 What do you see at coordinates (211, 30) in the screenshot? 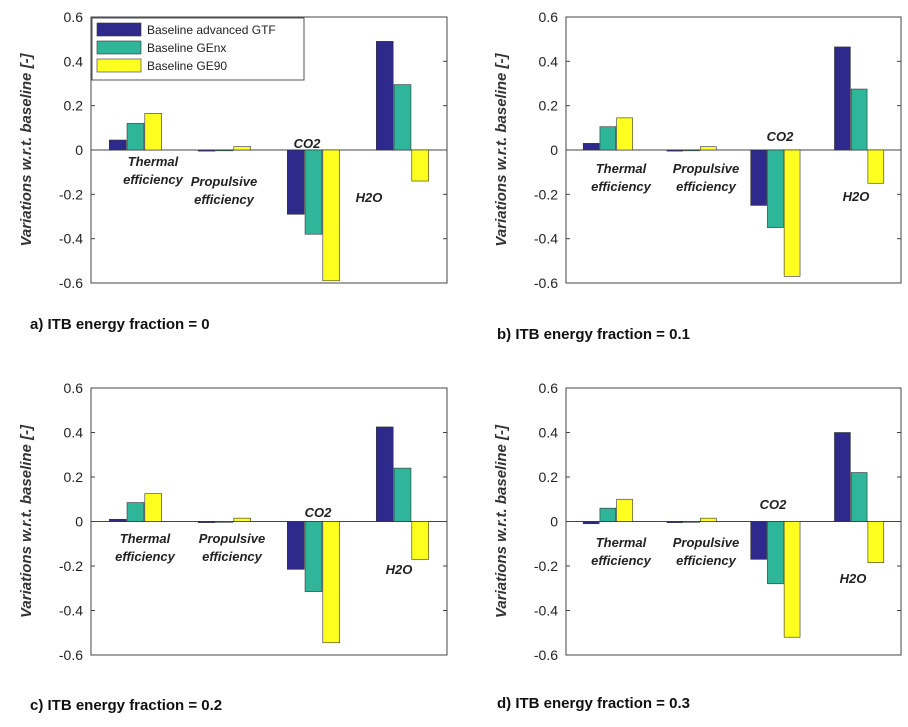
I see `legend-label: Baseline advanced GTF` at bounding box center [211, 30].